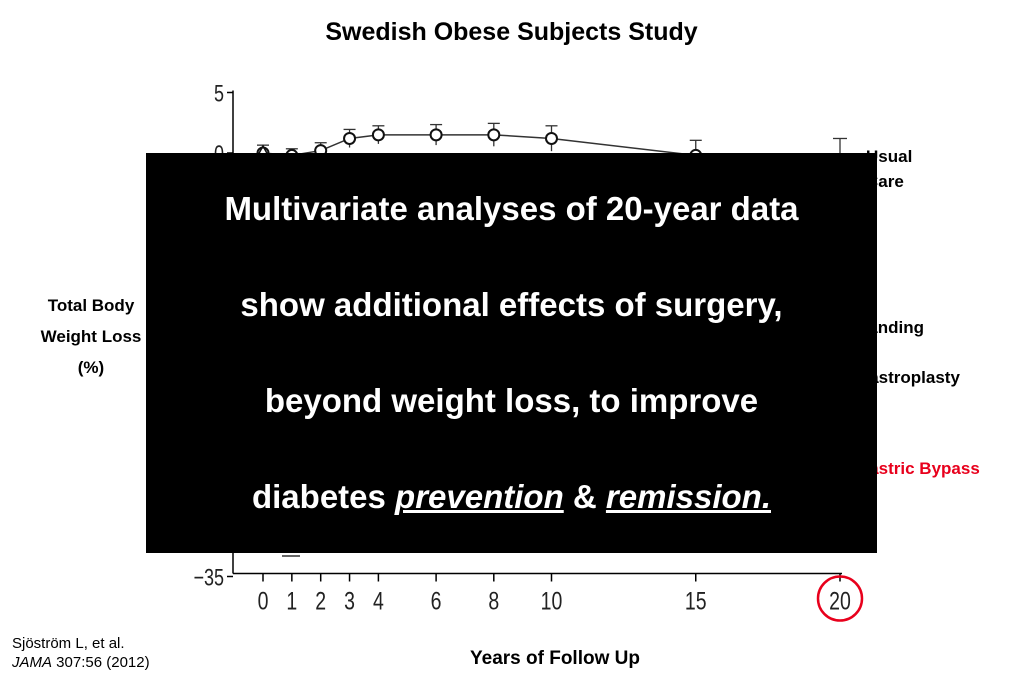  What do you see at coordinates (291, 601) in the screenshot?
I see `x-tick-label: 1` at bounding box center [291, 601].